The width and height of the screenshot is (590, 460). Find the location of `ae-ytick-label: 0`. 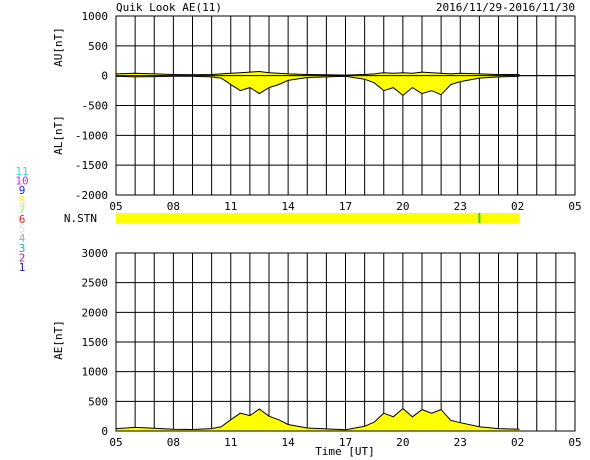

ae-ytick-label: 0 is located at coordinates (104, 431).